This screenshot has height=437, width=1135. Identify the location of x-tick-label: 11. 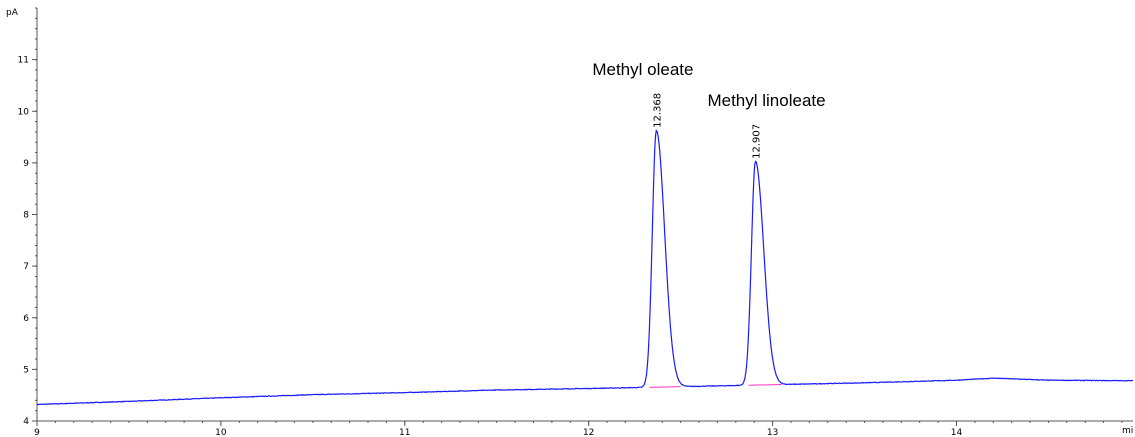
(404, 432).